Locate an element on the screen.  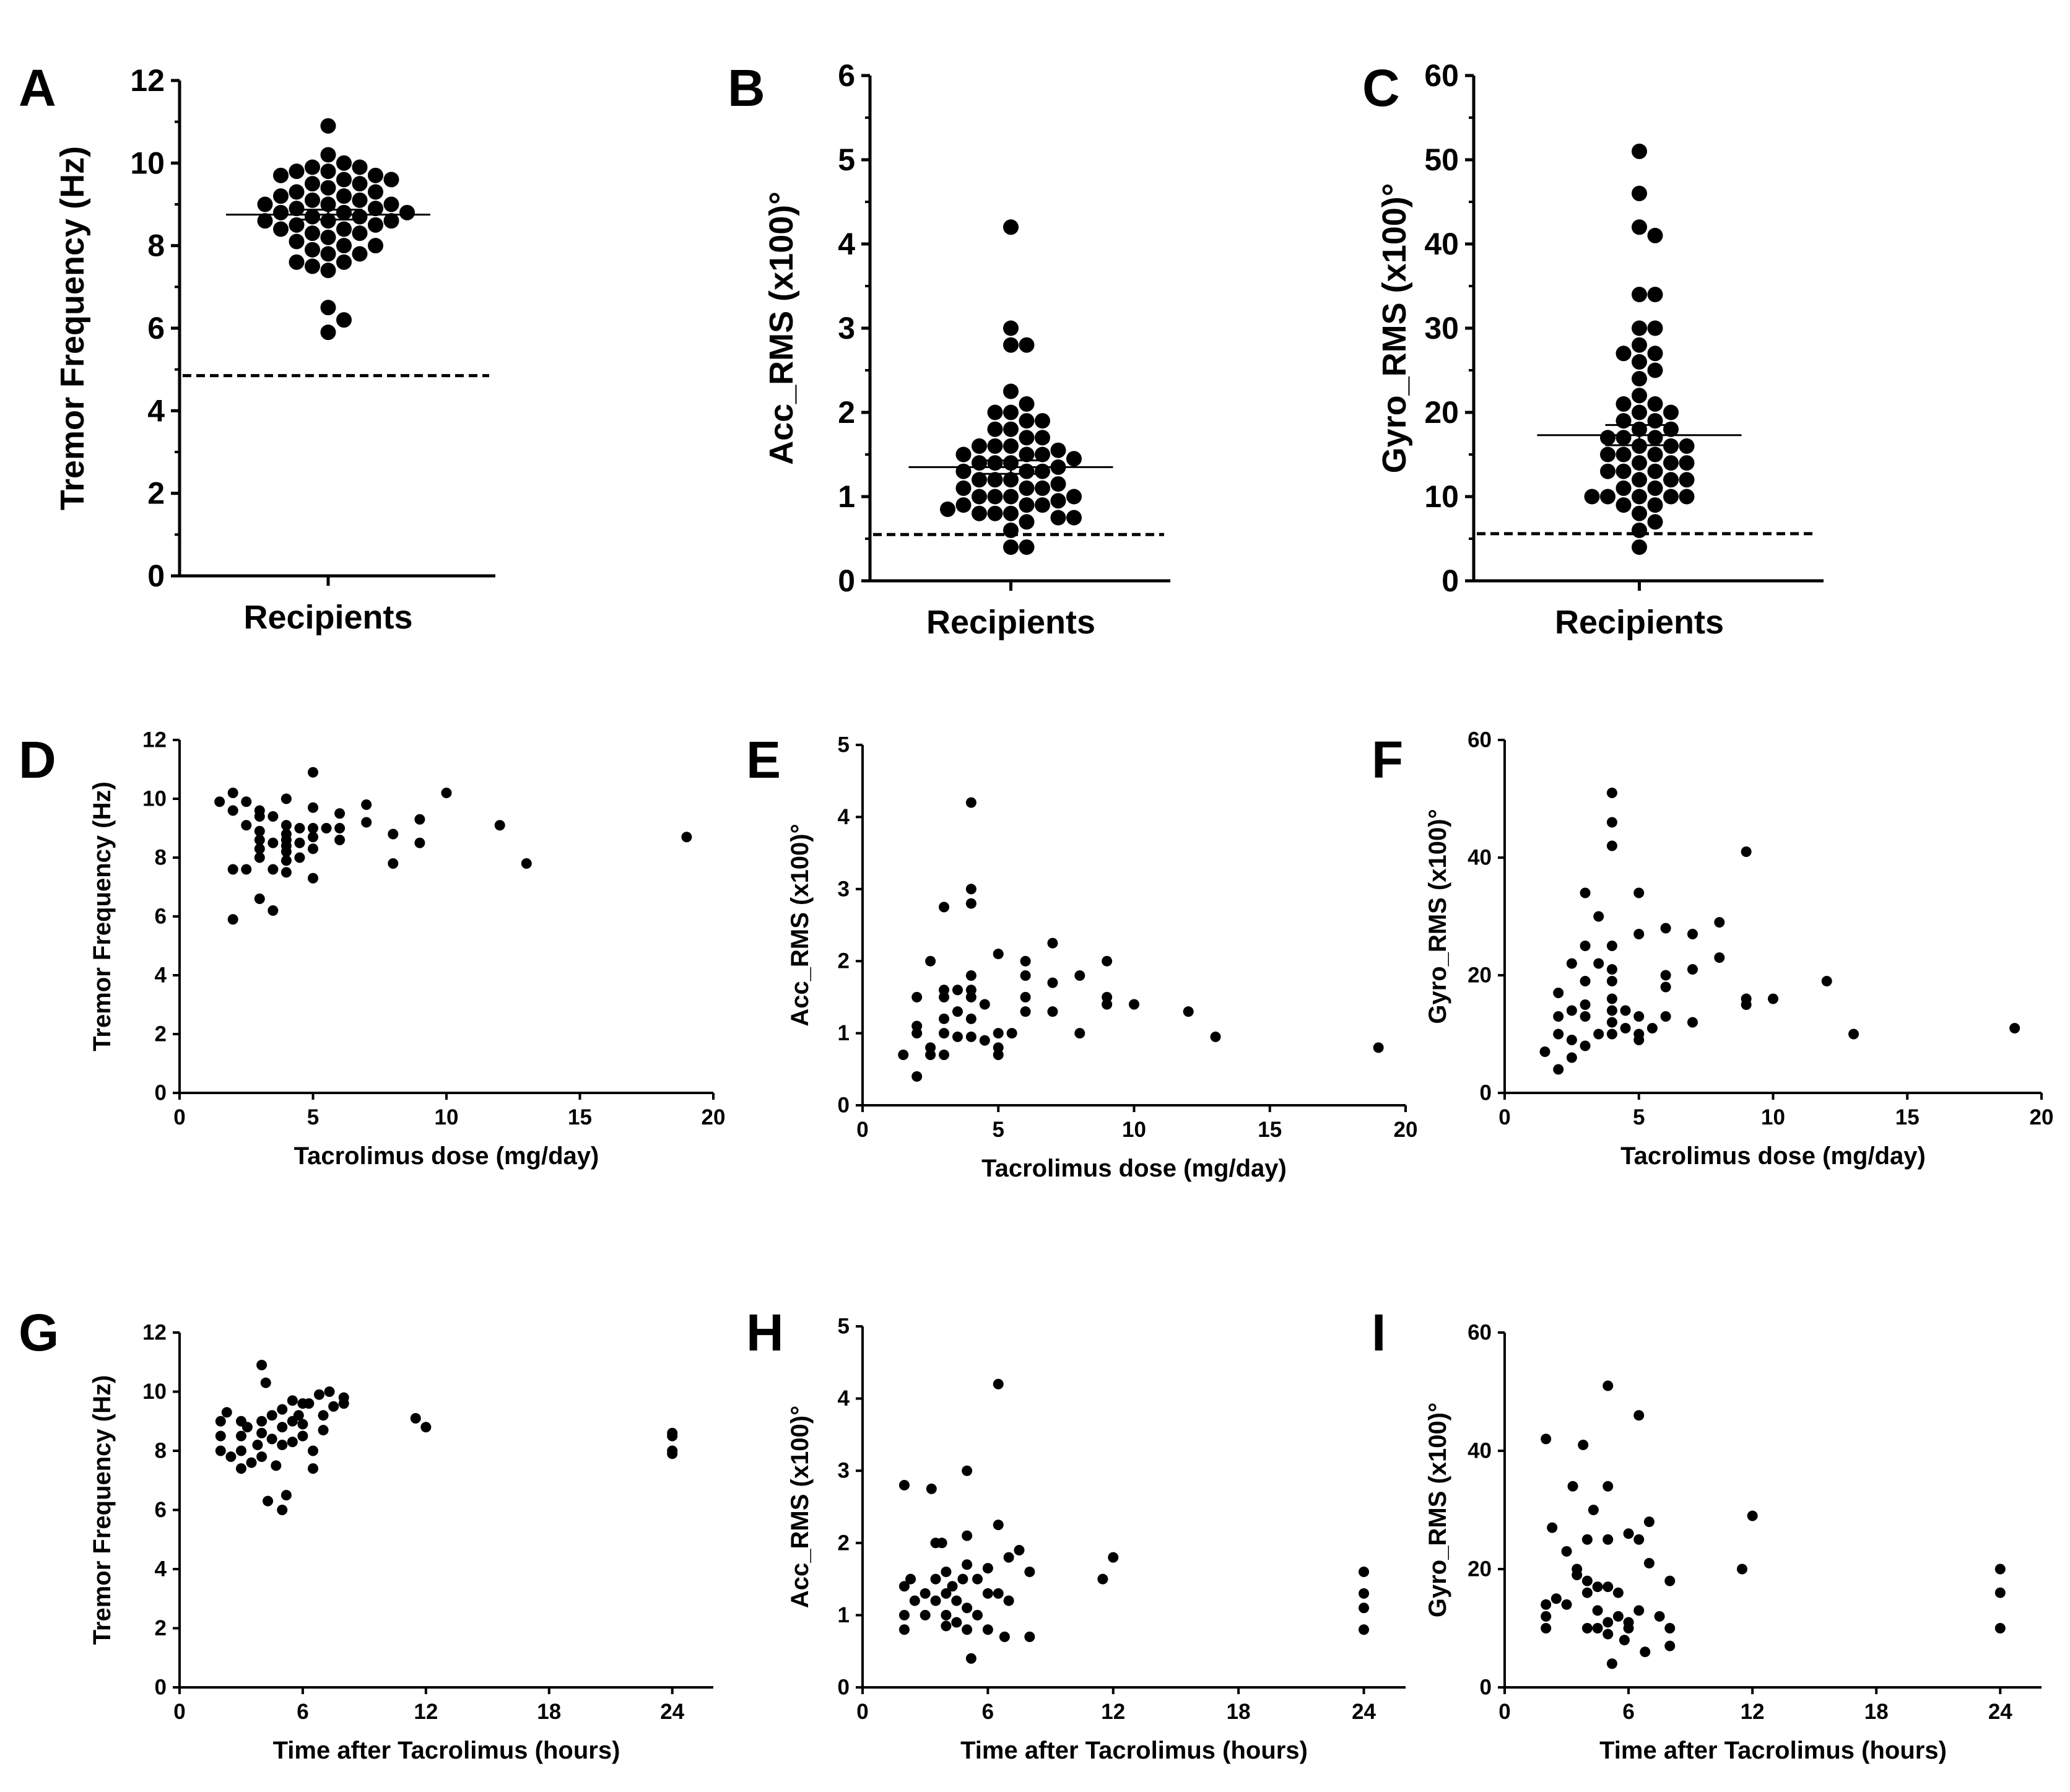
panel-letter: E is located at coordinates (763, 760).